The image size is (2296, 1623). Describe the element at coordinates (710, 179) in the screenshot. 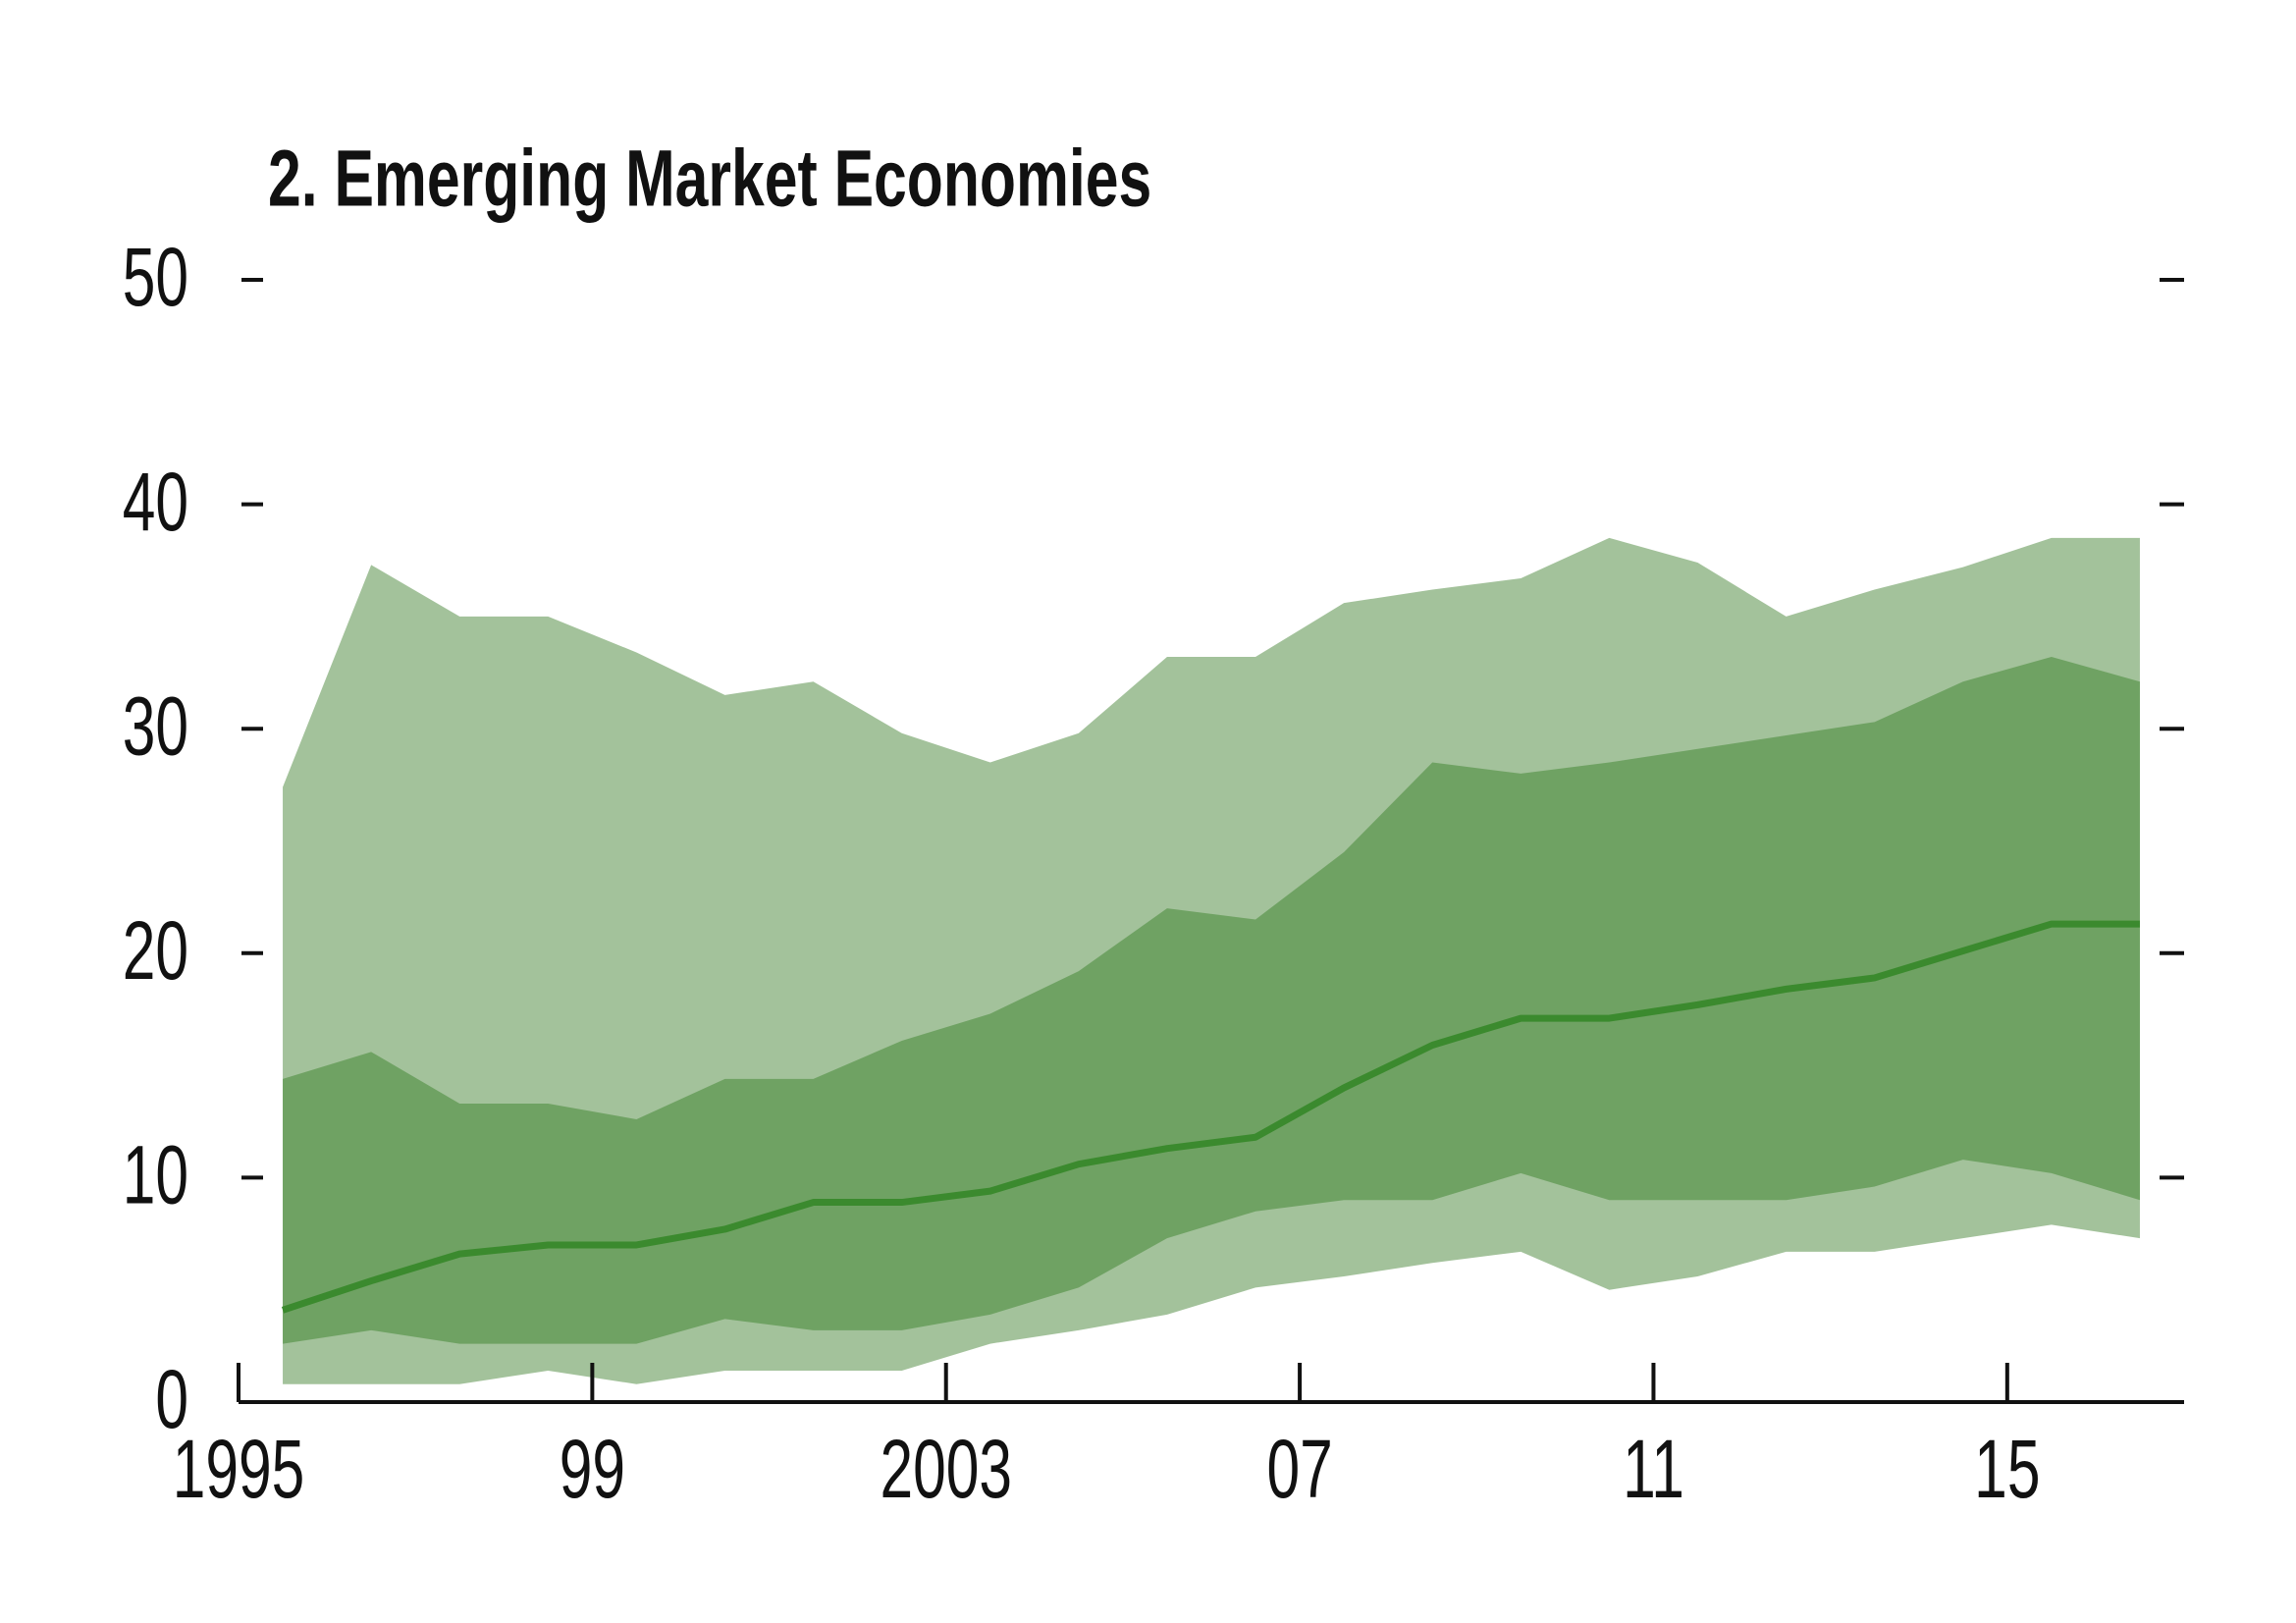

I see `chart-title: 2. Emerging Market Economies` at that location.